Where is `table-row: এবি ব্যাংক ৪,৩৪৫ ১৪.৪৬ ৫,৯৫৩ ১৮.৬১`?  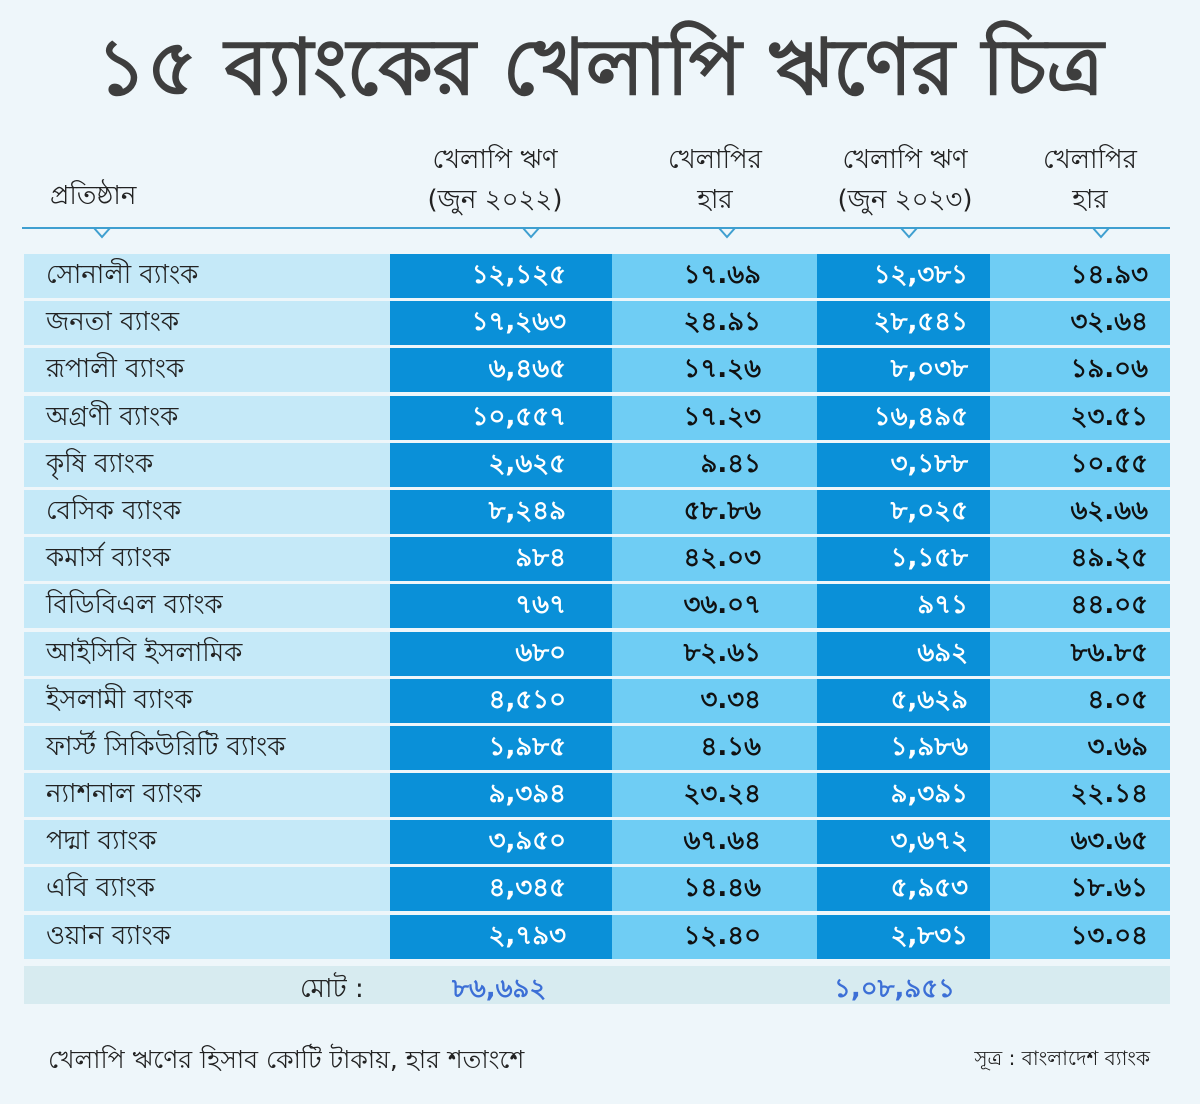 table-row: এবি ব্যাংক ৪,৩৪৫ ১৪.৪৬ ৫,৯৫৩ ১৮.৬১ is located at coordinates (597, 889).